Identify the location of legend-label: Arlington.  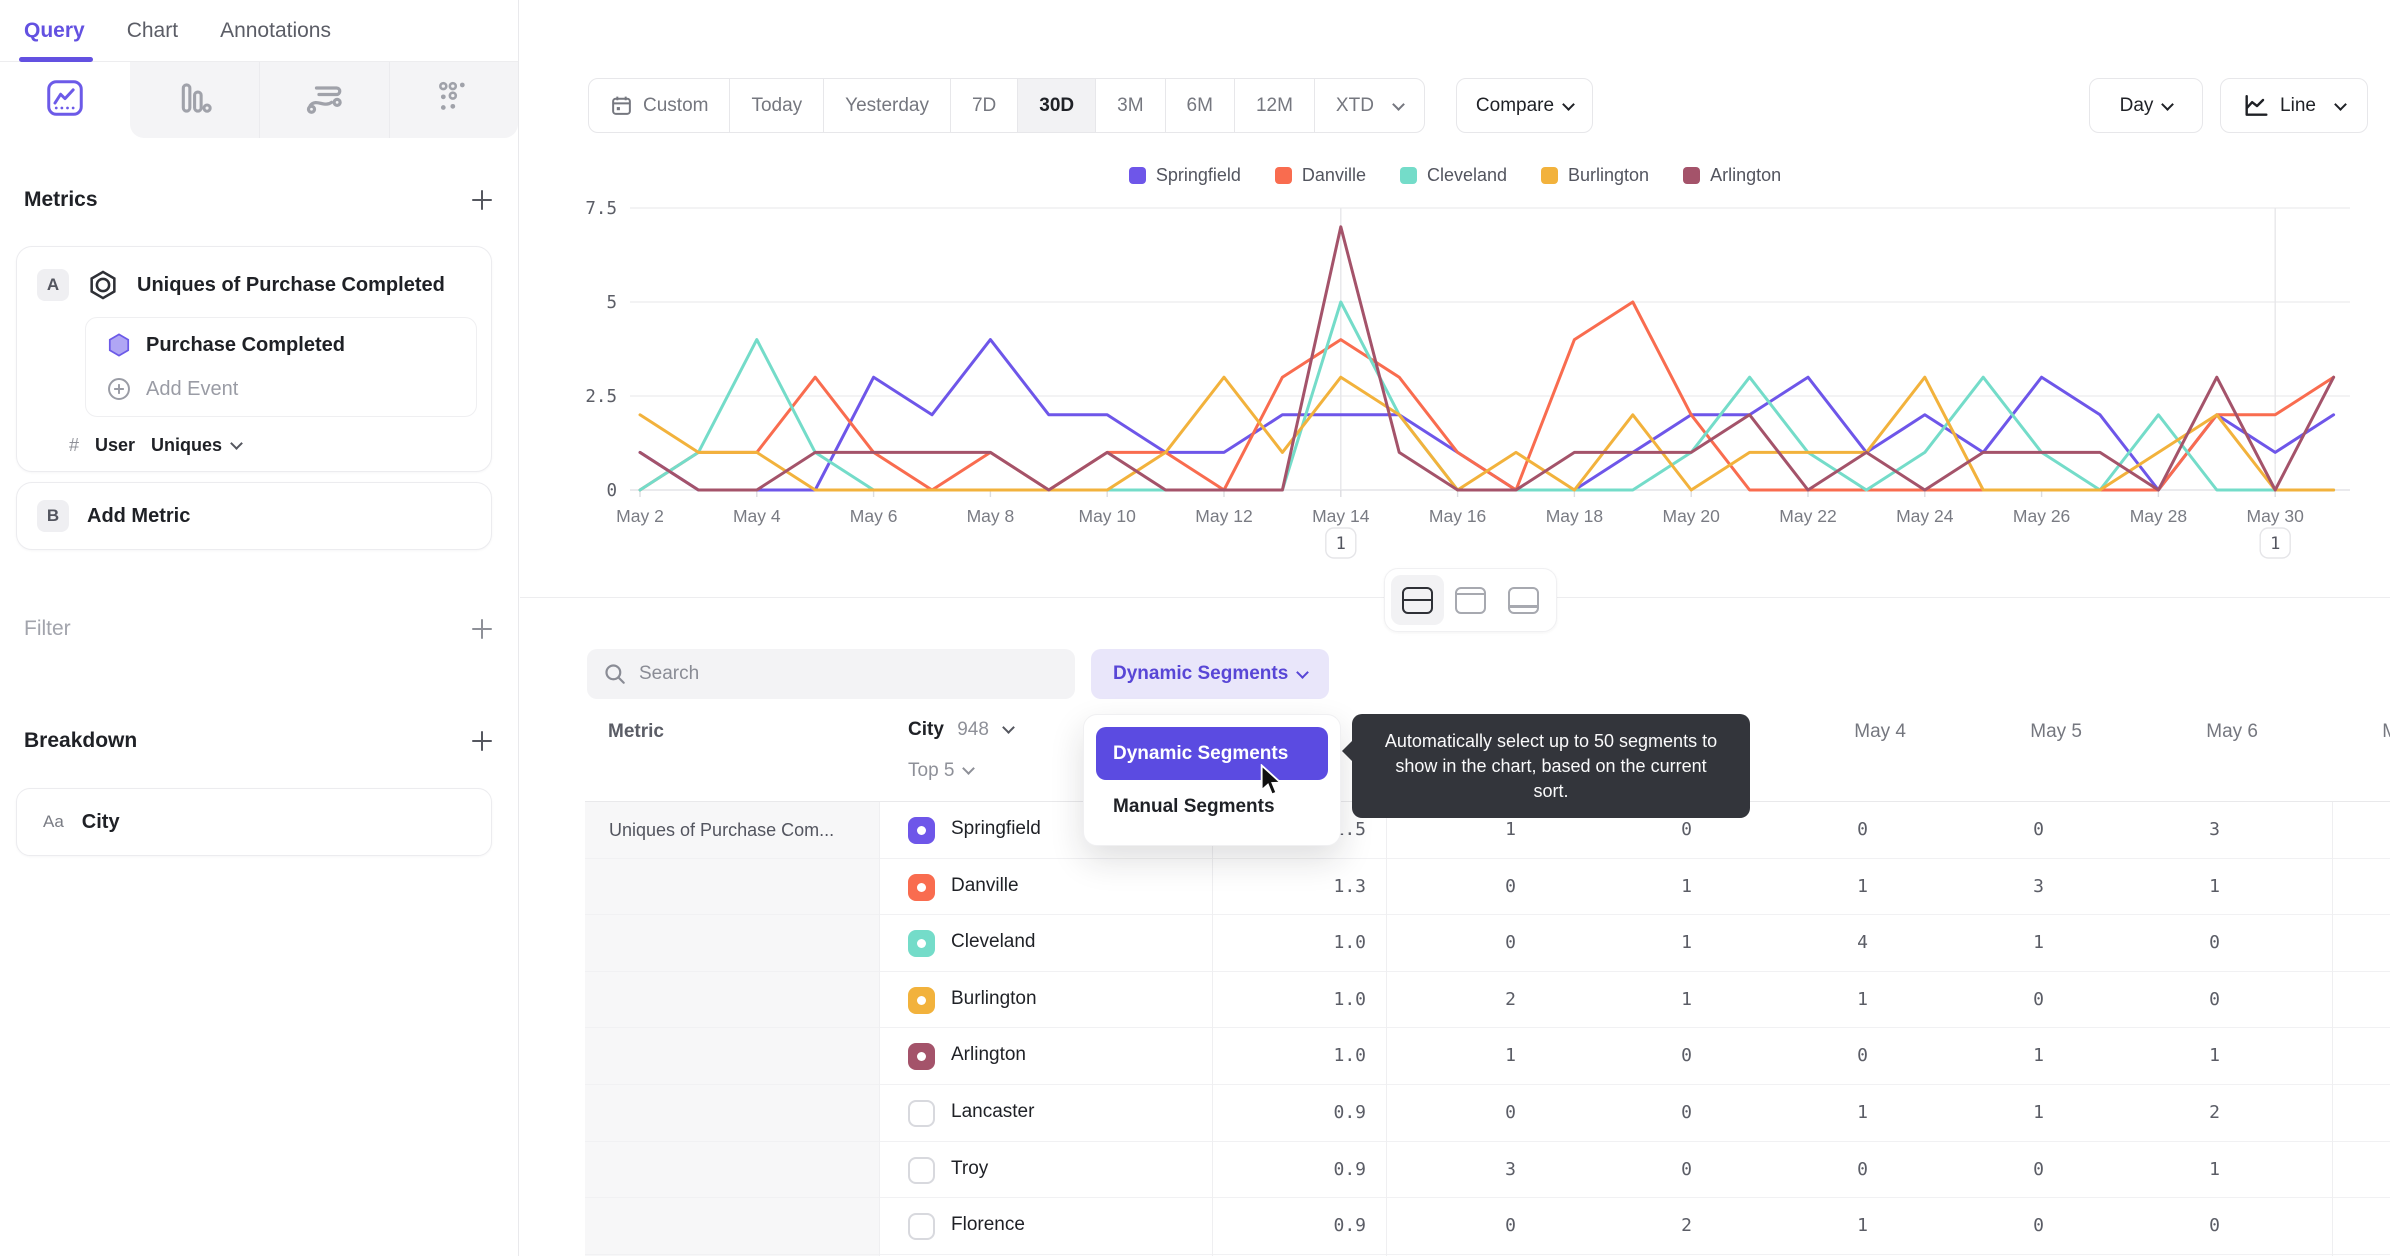
(1746, 175).